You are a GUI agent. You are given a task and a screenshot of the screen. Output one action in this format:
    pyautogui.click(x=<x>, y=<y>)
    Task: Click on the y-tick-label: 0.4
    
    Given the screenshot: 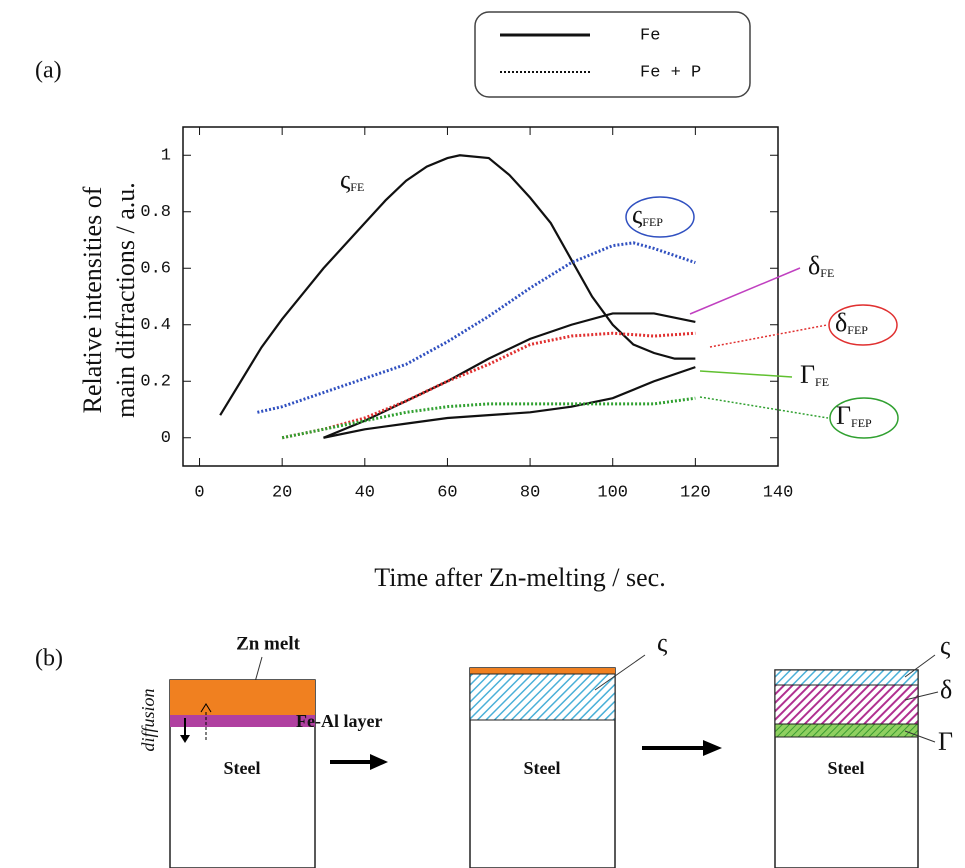 What is the action you would take?
    pyautogui.click(x=155, y=325)
    